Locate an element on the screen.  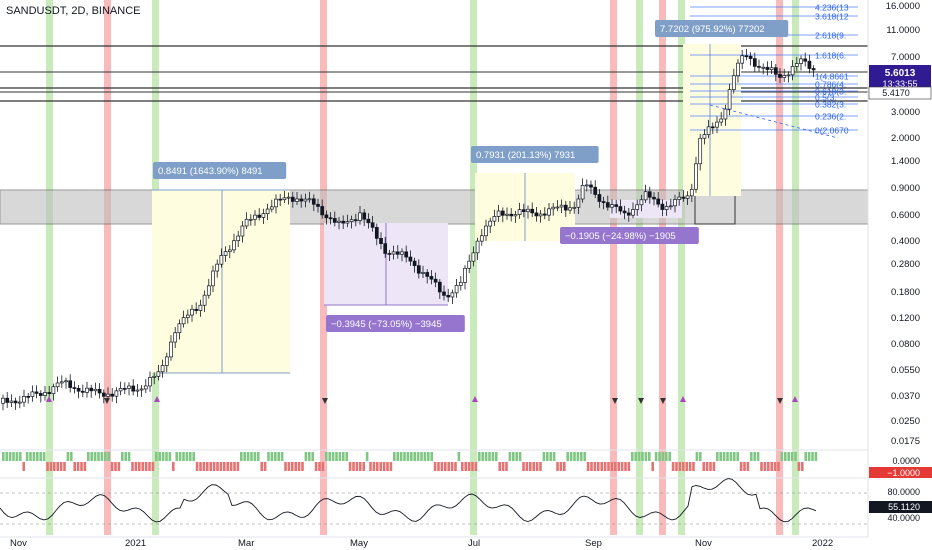
price-tick: 0.0250 is located at coordinates (905, 421).